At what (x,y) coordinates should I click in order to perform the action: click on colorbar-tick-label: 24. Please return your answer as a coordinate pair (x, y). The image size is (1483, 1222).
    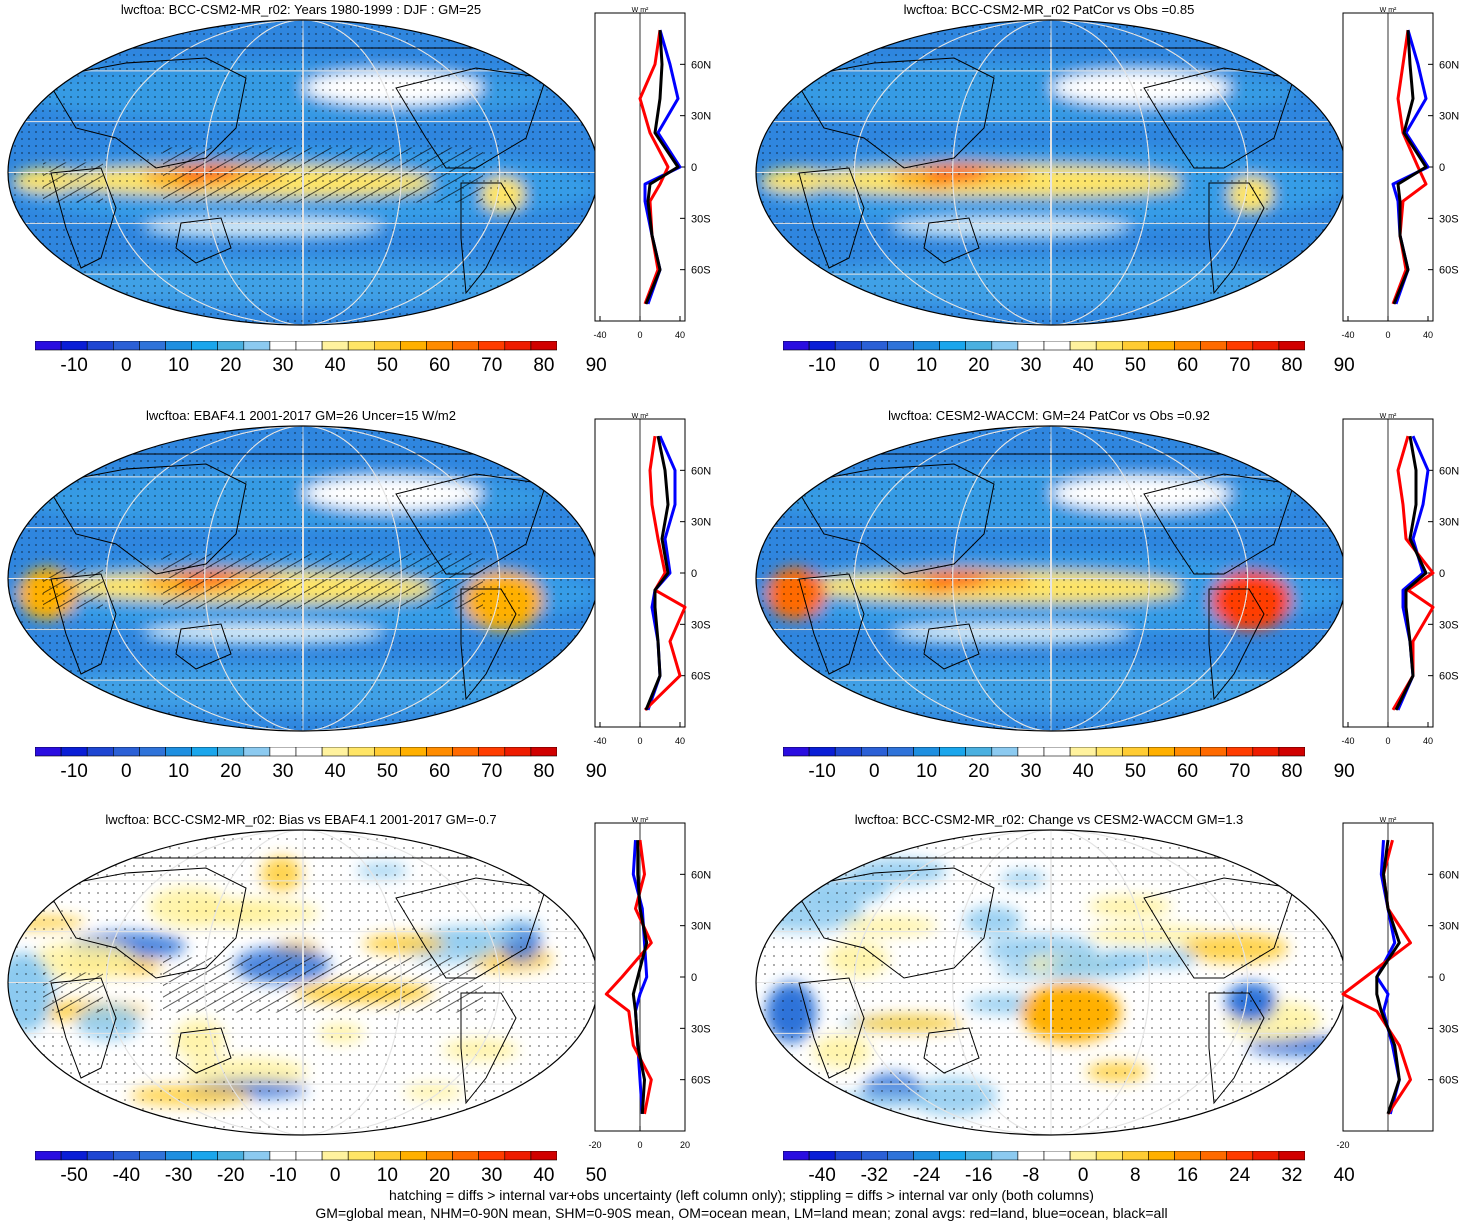
    Looking at the image, I should click on (1240, 1175).